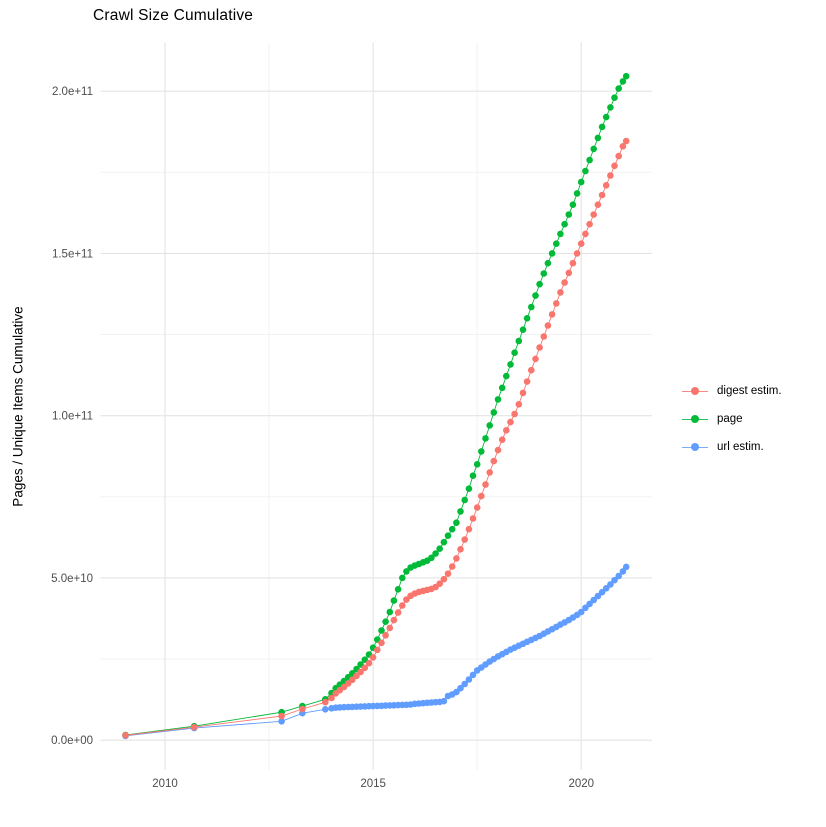  Describe the element at coordinates (695, 447) in the screenshot. I see `legend-key-url-icon` at that location.